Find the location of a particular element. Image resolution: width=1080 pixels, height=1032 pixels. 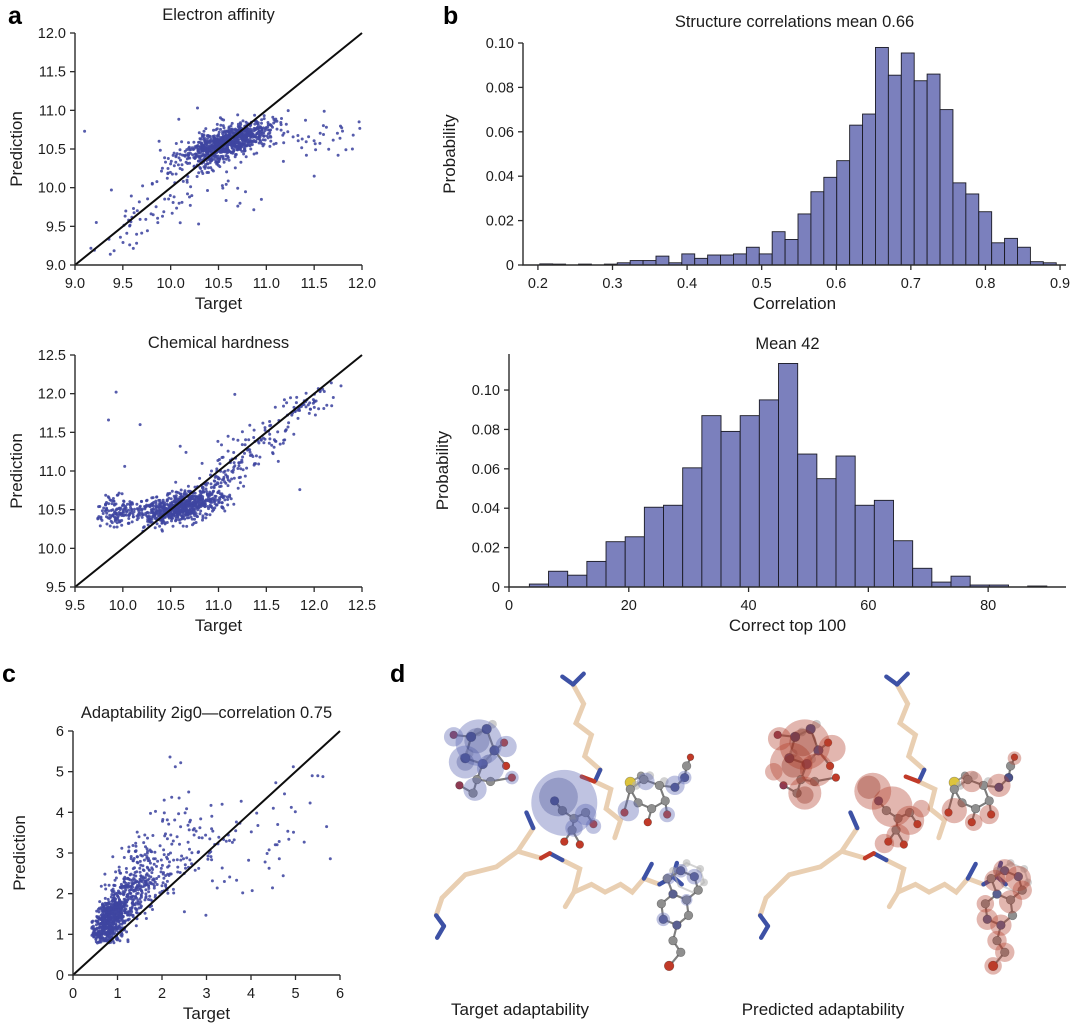

x-tick-label: 12.0 is located at coordinates (362, 284).